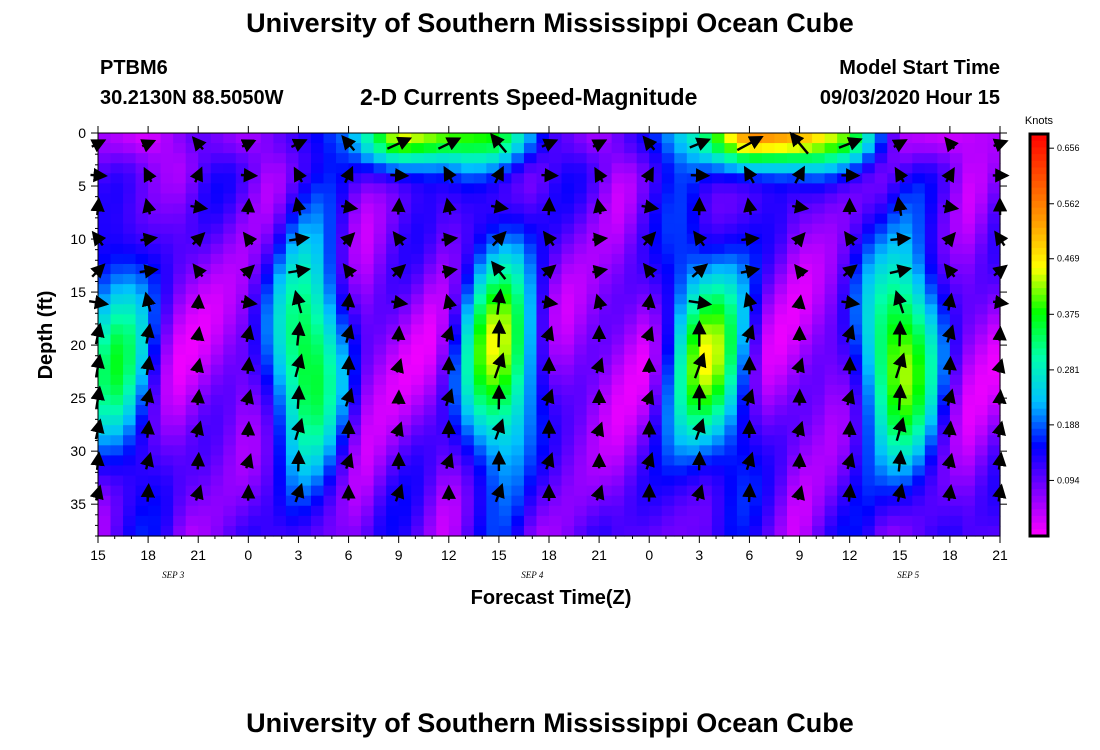 This screenshot has width=1100, height=750. Describe the element at coordinates (909, 98) in the screenshot. I see `model-start-value: 09/03/2020 Hour 15` at that location.